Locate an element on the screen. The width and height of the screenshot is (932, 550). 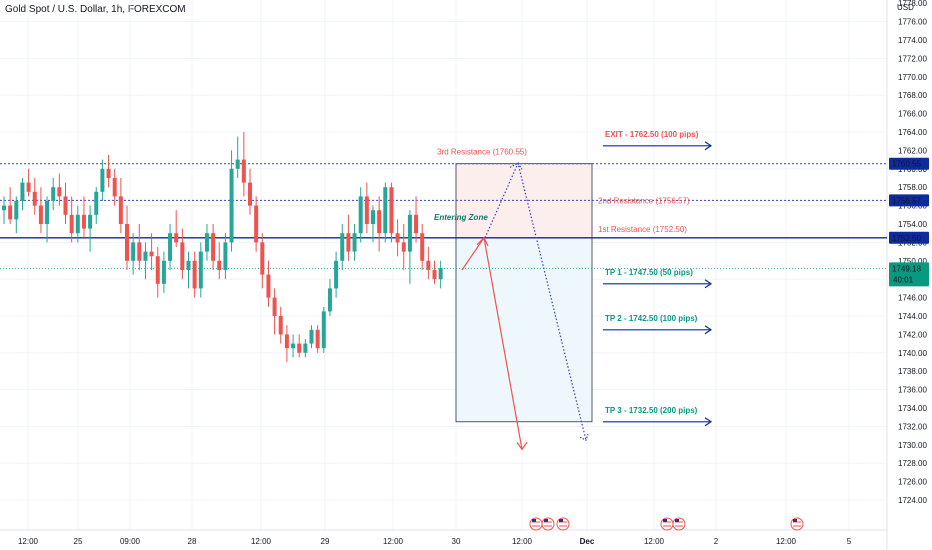
y-tick-label: 1726.00 is located at coordinates (912, 482).